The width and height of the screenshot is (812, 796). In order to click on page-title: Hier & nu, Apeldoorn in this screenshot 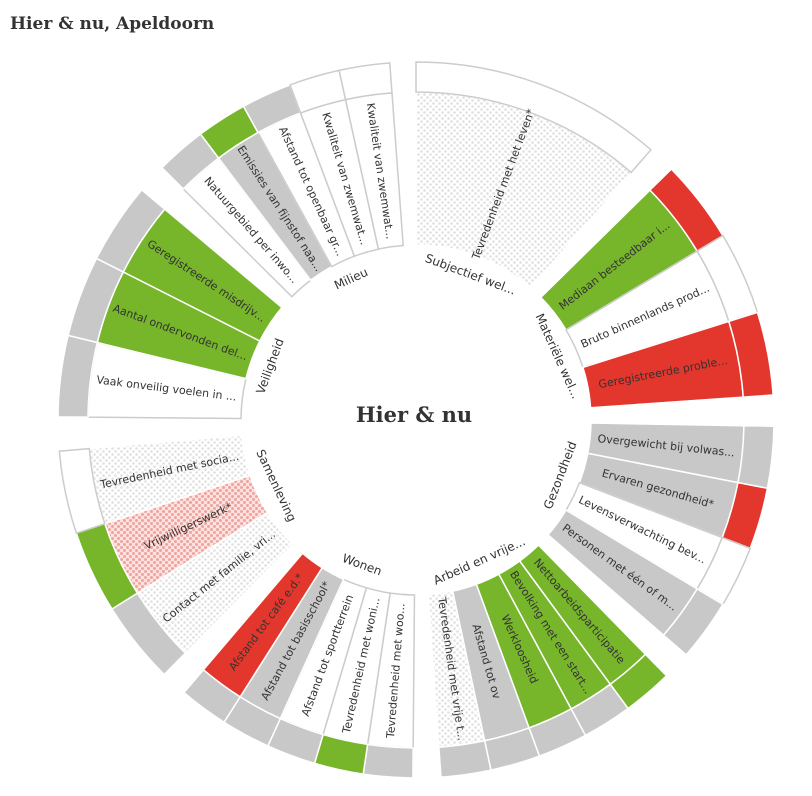, I will do `click(112, 24)`.